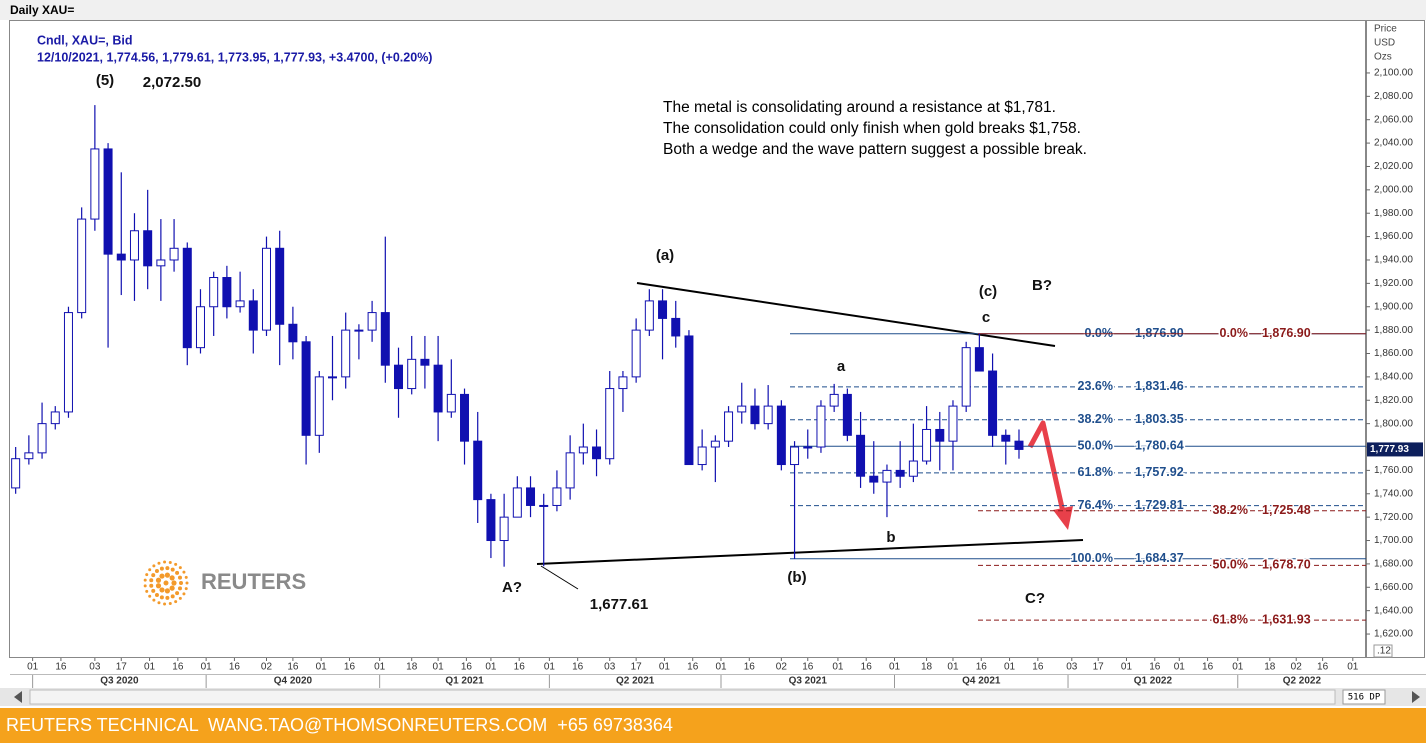  What do you see at coordinates (637, 667) in the screenshot?
I see `x-tick-label: 17` at bounding box center [637, 667].